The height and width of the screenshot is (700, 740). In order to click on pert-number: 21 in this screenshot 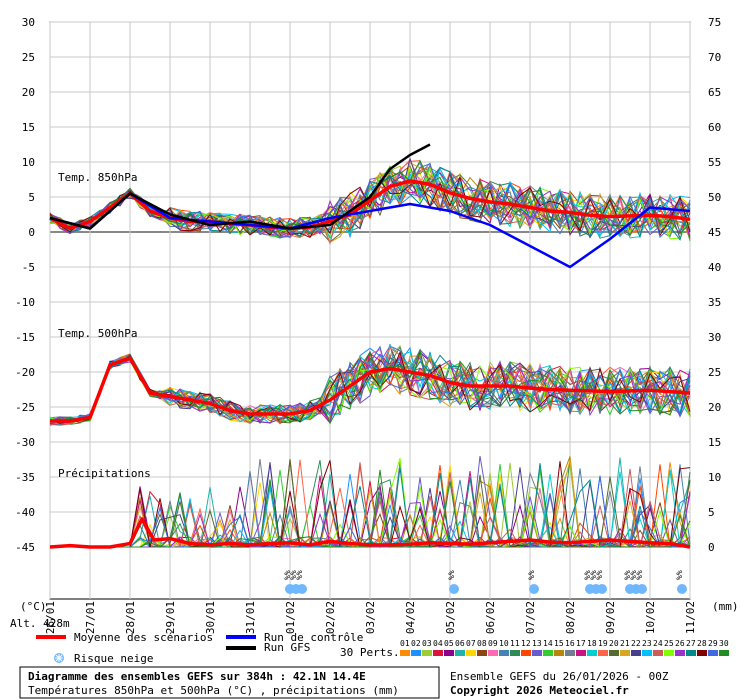, I will do `click(625, 643)`.